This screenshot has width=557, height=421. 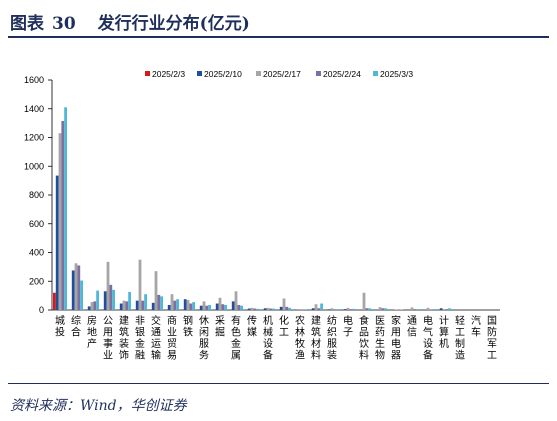 What do you see at coordinates (36, 195) in the screenshot?
I see `y-tick-label: 800` at bounding box center [36, 195].